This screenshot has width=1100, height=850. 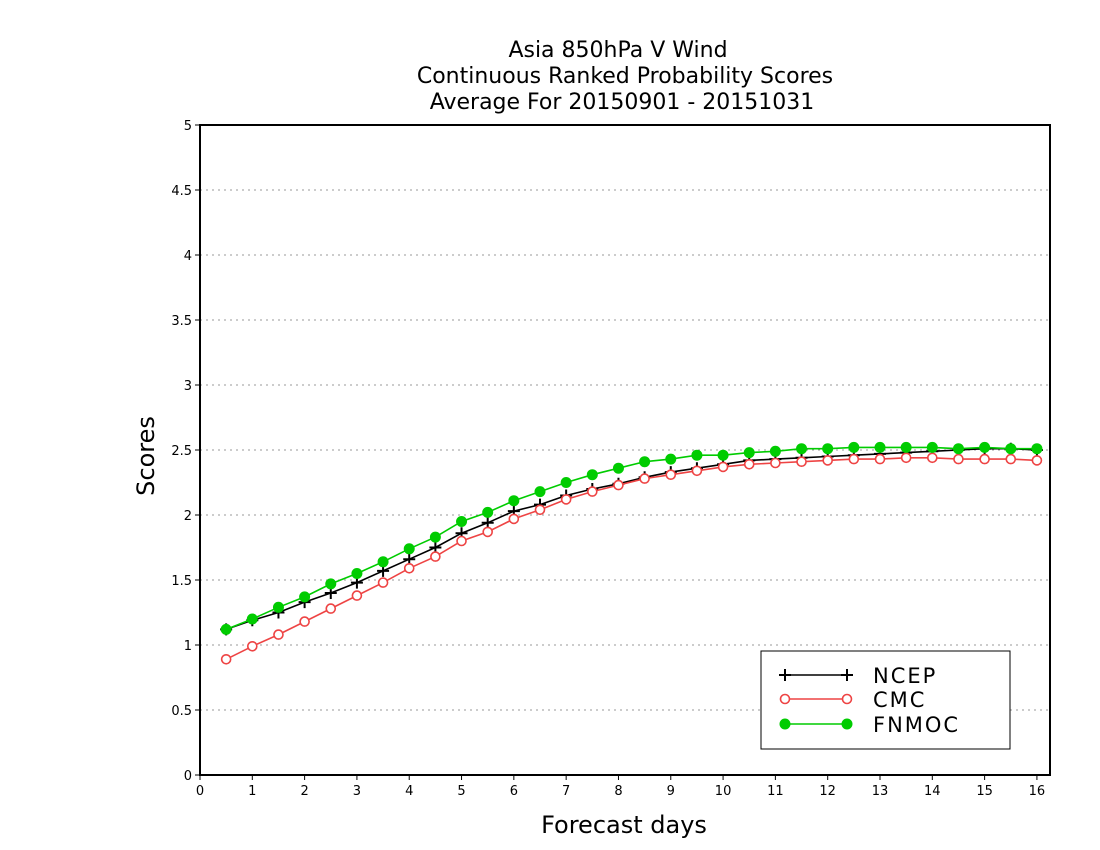 What do you see at coordinates (188, 646) in the screenshot?
I see `y-tick-label: 1` at bounding box center [188, 646].